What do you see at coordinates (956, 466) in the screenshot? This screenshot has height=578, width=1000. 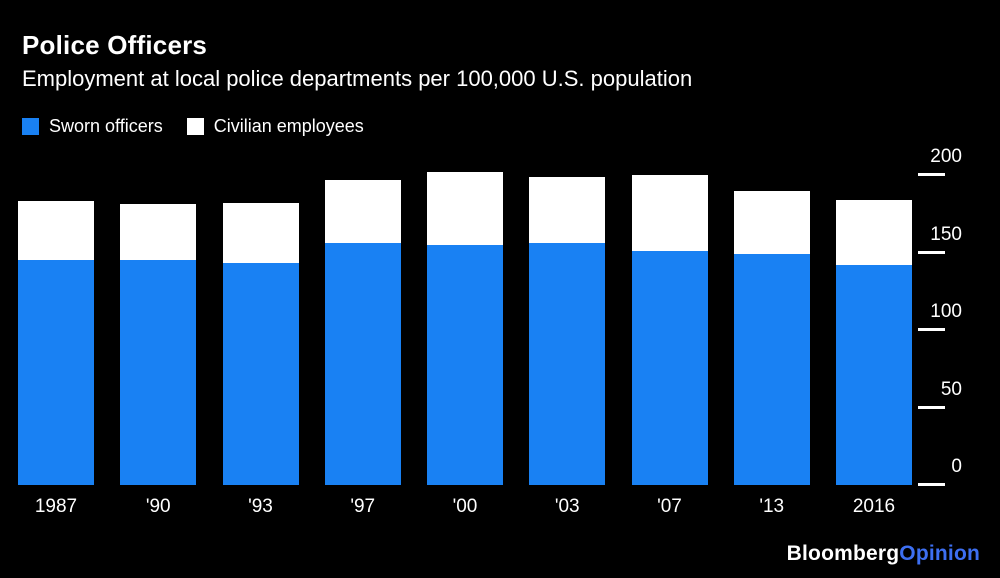 I see `y-tick-label: 0` at bounding box center [956, 466].